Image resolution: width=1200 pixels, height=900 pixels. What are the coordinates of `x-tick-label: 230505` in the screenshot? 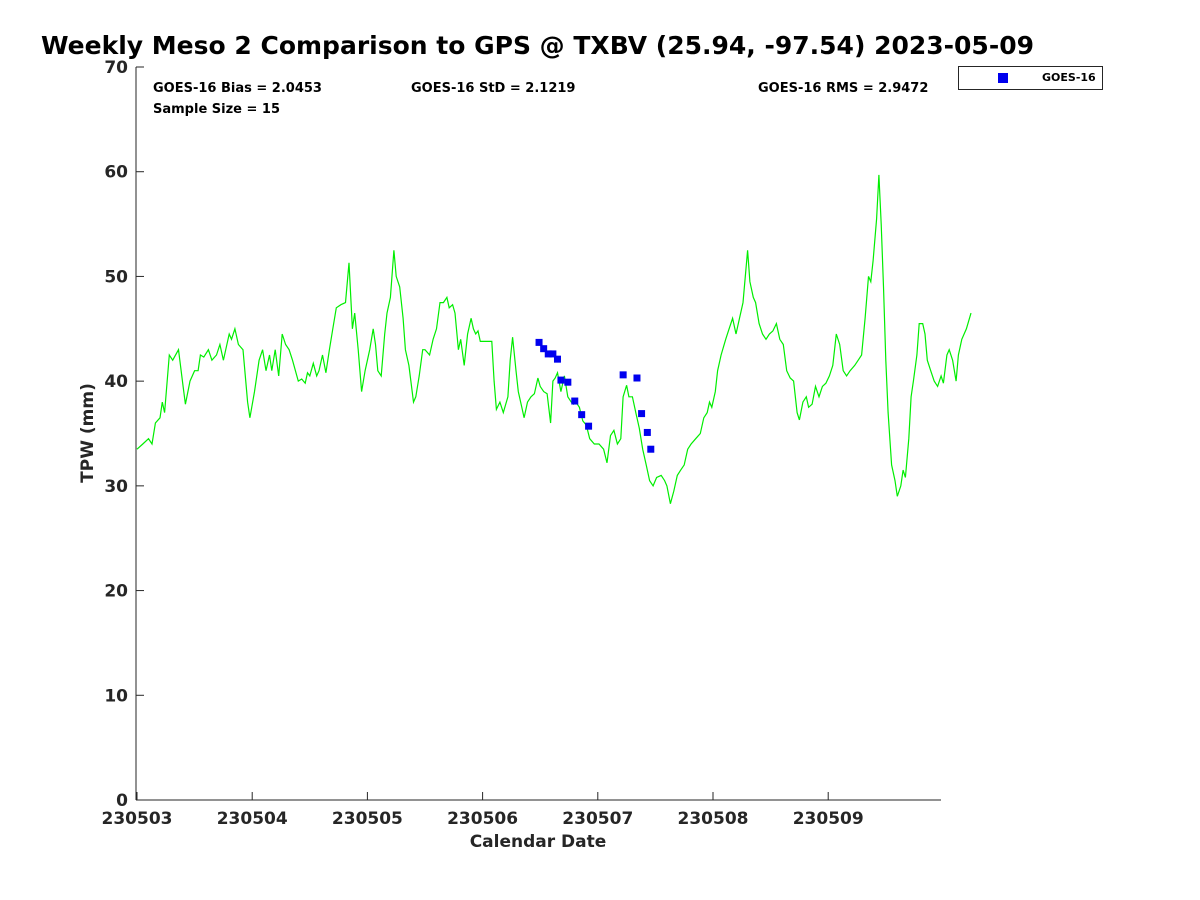 It's located at (367, 819).